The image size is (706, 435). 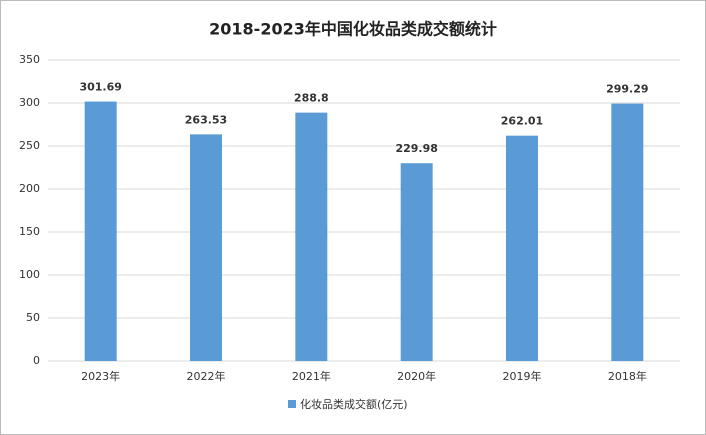 I want to click on y-tick-label: 350, so click(x=29, y=59).